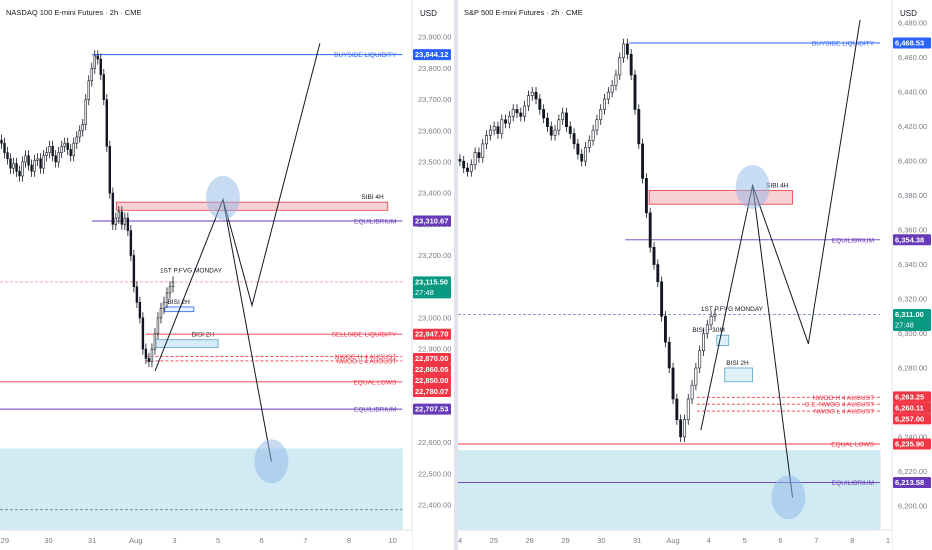 This screenshot has height=550, width=932. What do you see at coordinates (737, 363) in the screenshot?
I see `zone-label: BISI 2H` at bounding box center [737, 363].